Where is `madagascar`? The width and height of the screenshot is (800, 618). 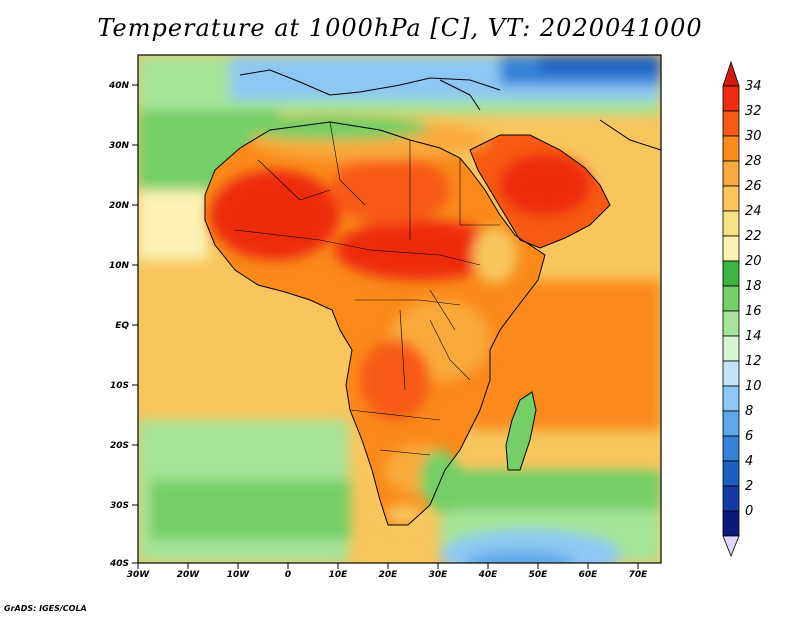 madagascar is located at coordinates (521, 431).